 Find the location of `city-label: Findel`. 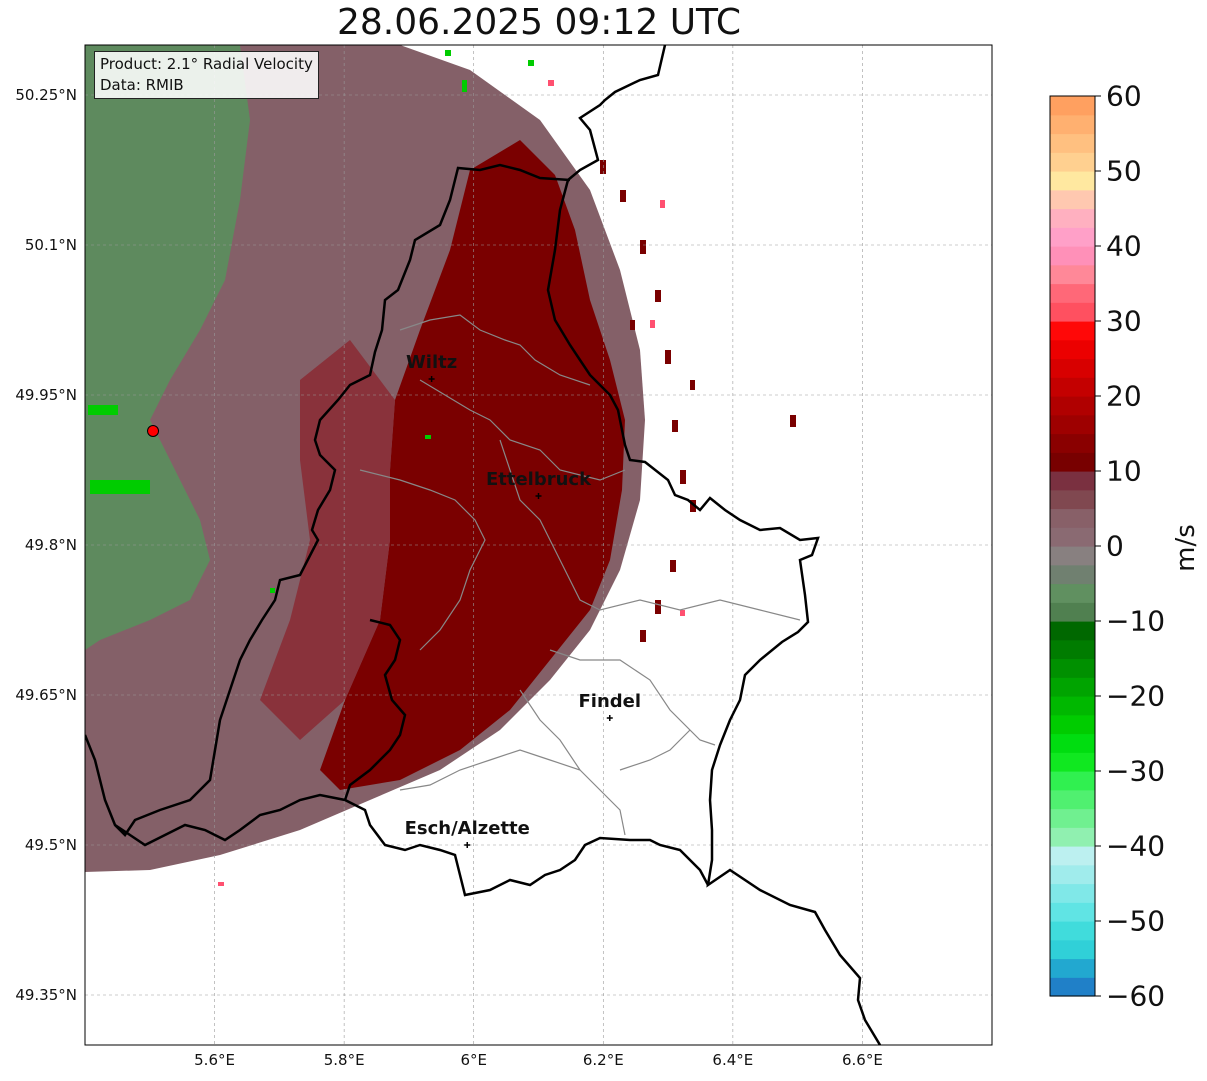

city-label: Findel is located at coordinates (610, 701).